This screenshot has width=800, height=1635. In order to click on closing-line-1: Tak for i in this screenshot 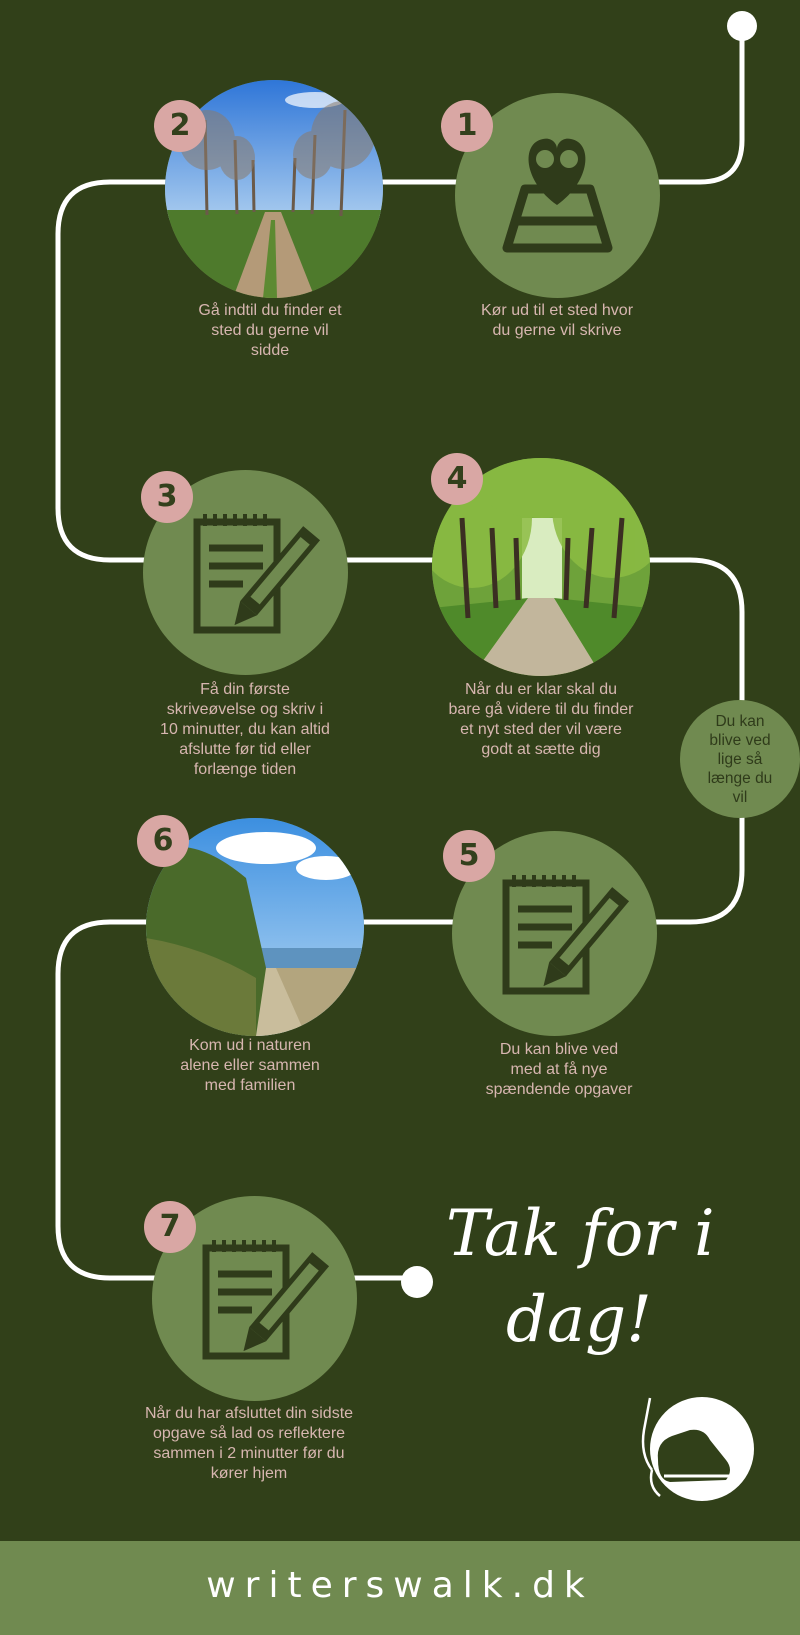, I will do `click(580, 1234)`.